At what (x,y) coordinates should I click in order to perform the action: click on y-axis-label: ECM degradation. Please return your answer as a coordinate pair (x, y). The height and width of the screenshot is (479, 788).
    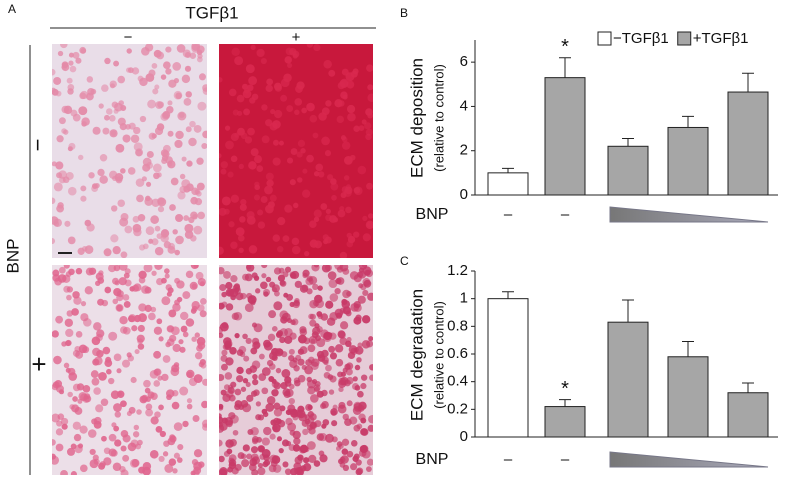
    Looking at the image, I should click on (416, 355).